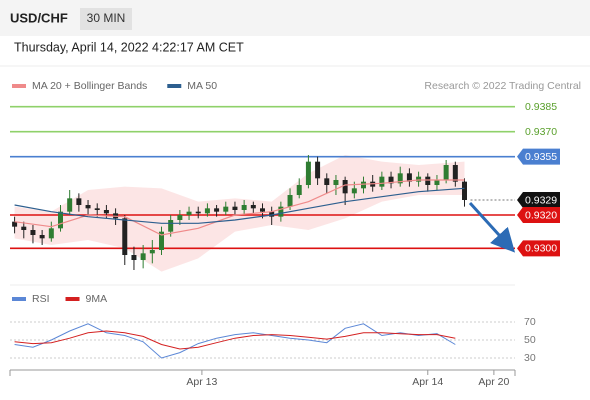  What do you see at coordinates (129, 47) in the screenshot?
I see `datetime: Thursday, April 14, 2022 4:22:17 AM CET` at bounding box center [129, 47].